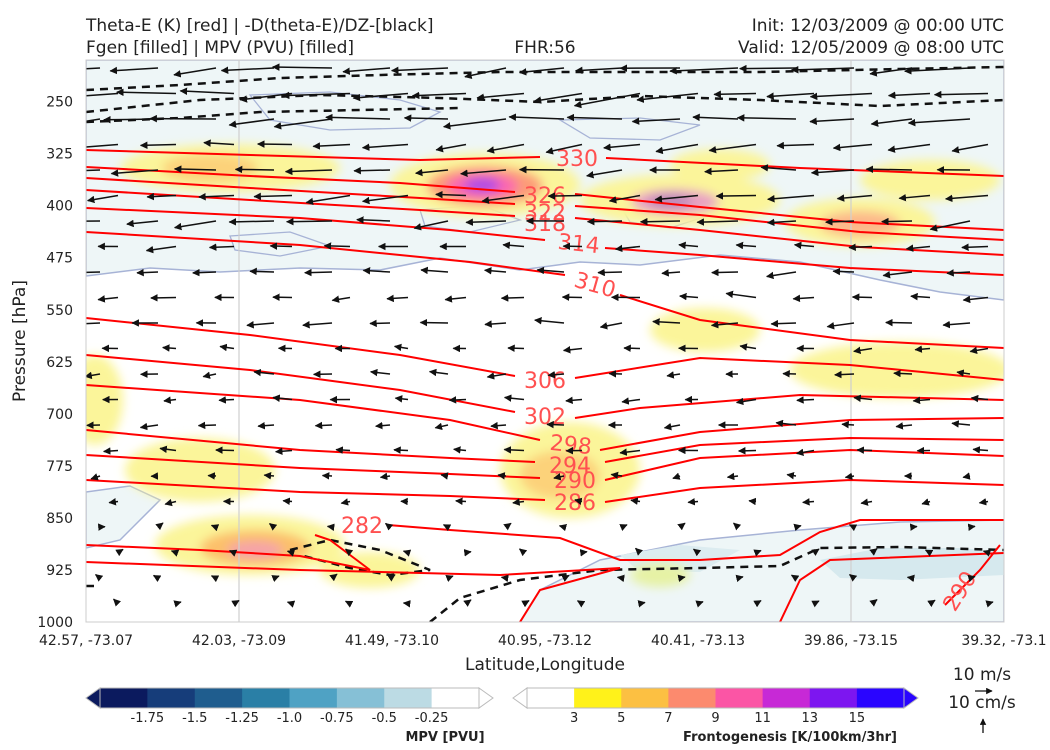 The width and height of the screenshot is (1050, 750). Describe the element at coordinates (790, 737) in the screenshot. I see `frontogenesis-colorbar-label: Frontogenesis [K/100km/3hr]` at that location.